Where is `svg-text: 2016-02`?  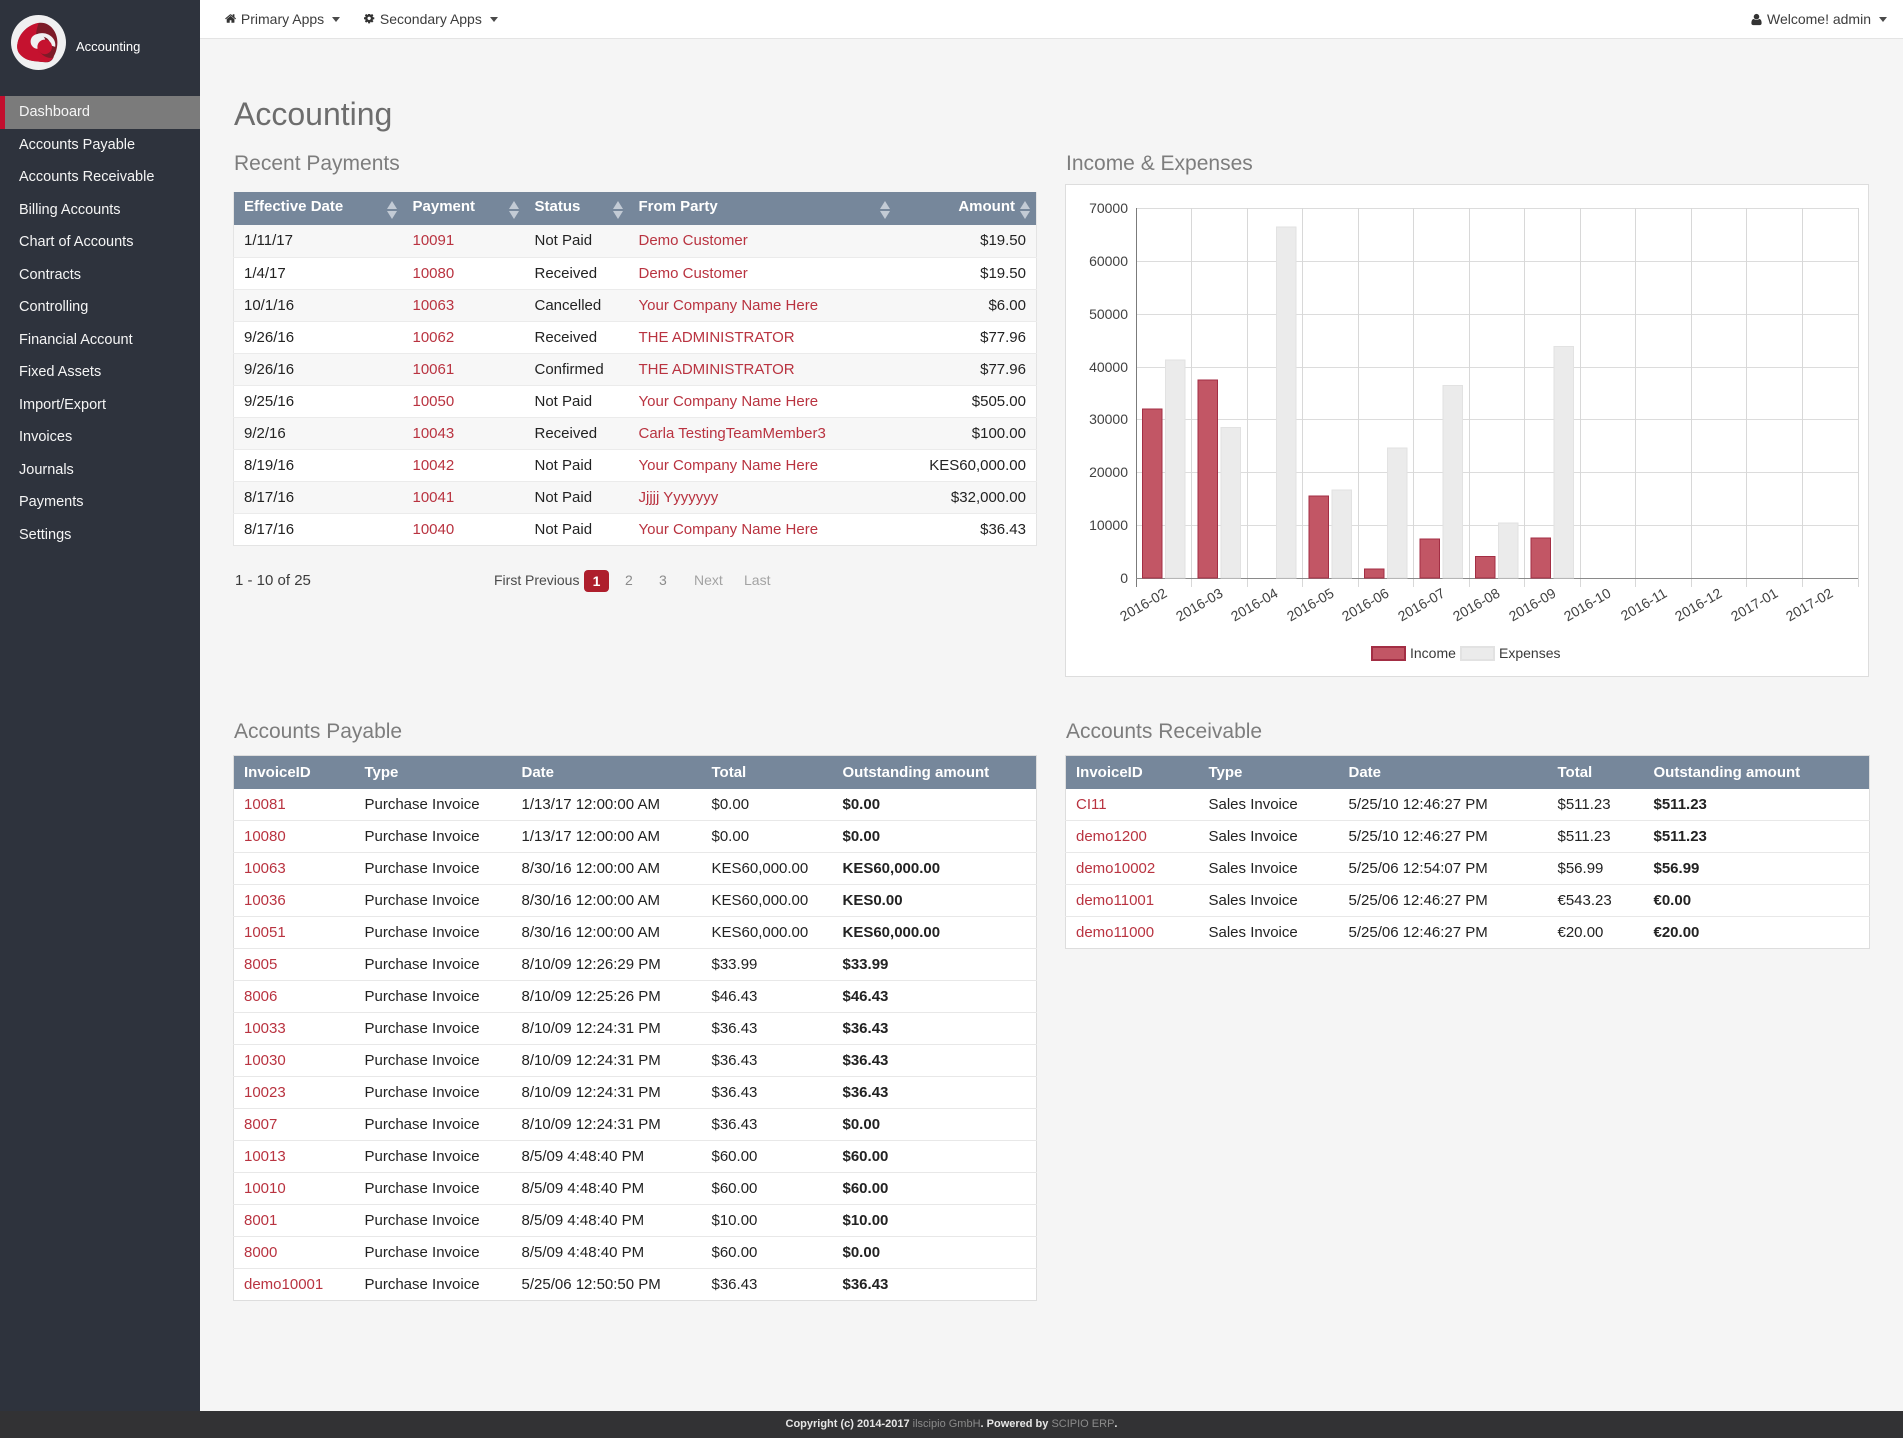
svg-text: 2016-02 is located at coordinates (1143, 605).